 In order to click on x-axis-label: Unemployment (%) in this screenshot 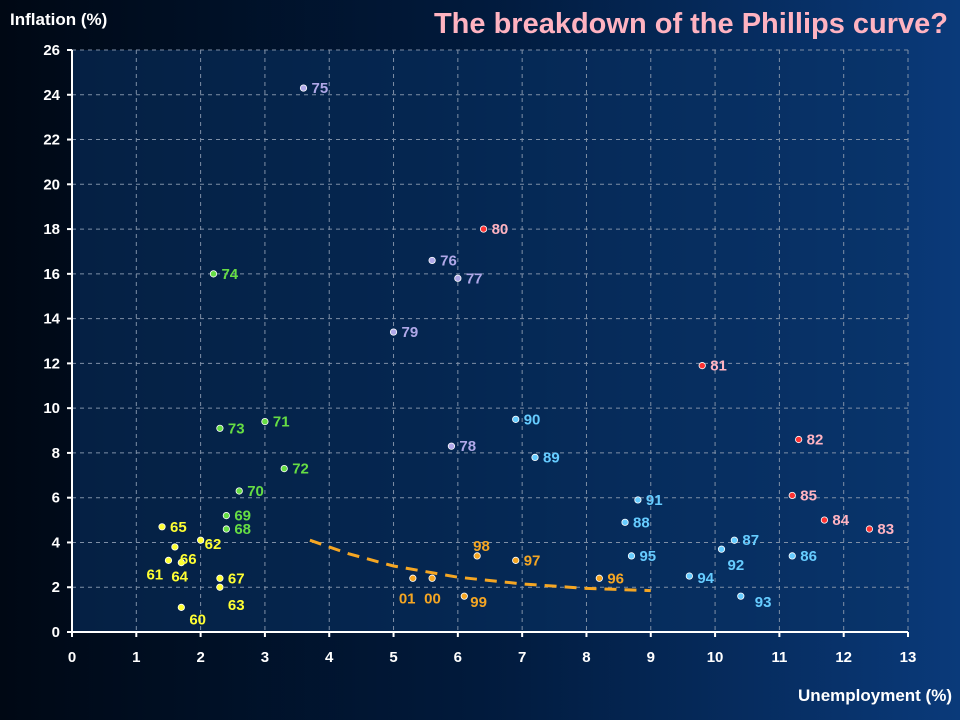, I will do `click(875, 695)`.